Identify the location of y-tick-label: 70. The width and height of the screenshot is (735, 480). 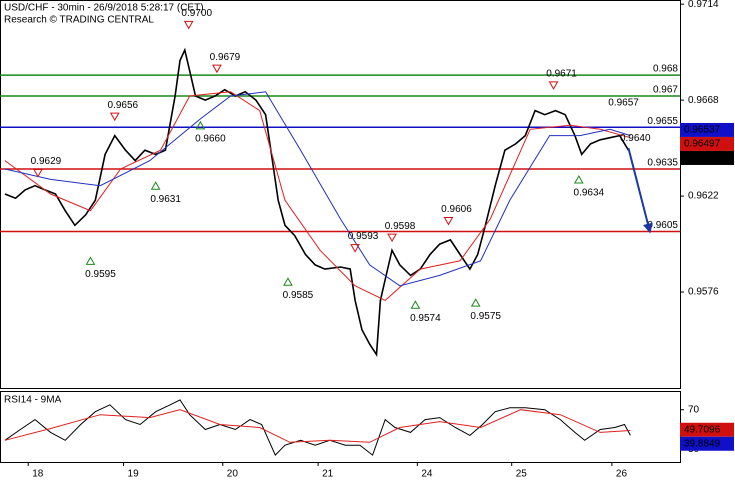
(694, 409).